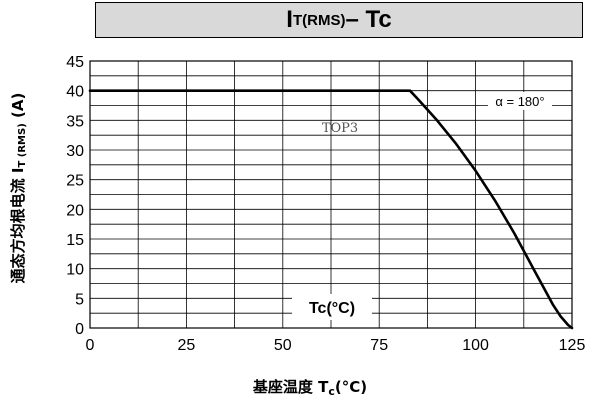 This screenshot has height=405, width=597. I want to click on tc-box-bg, so click(332, 307).